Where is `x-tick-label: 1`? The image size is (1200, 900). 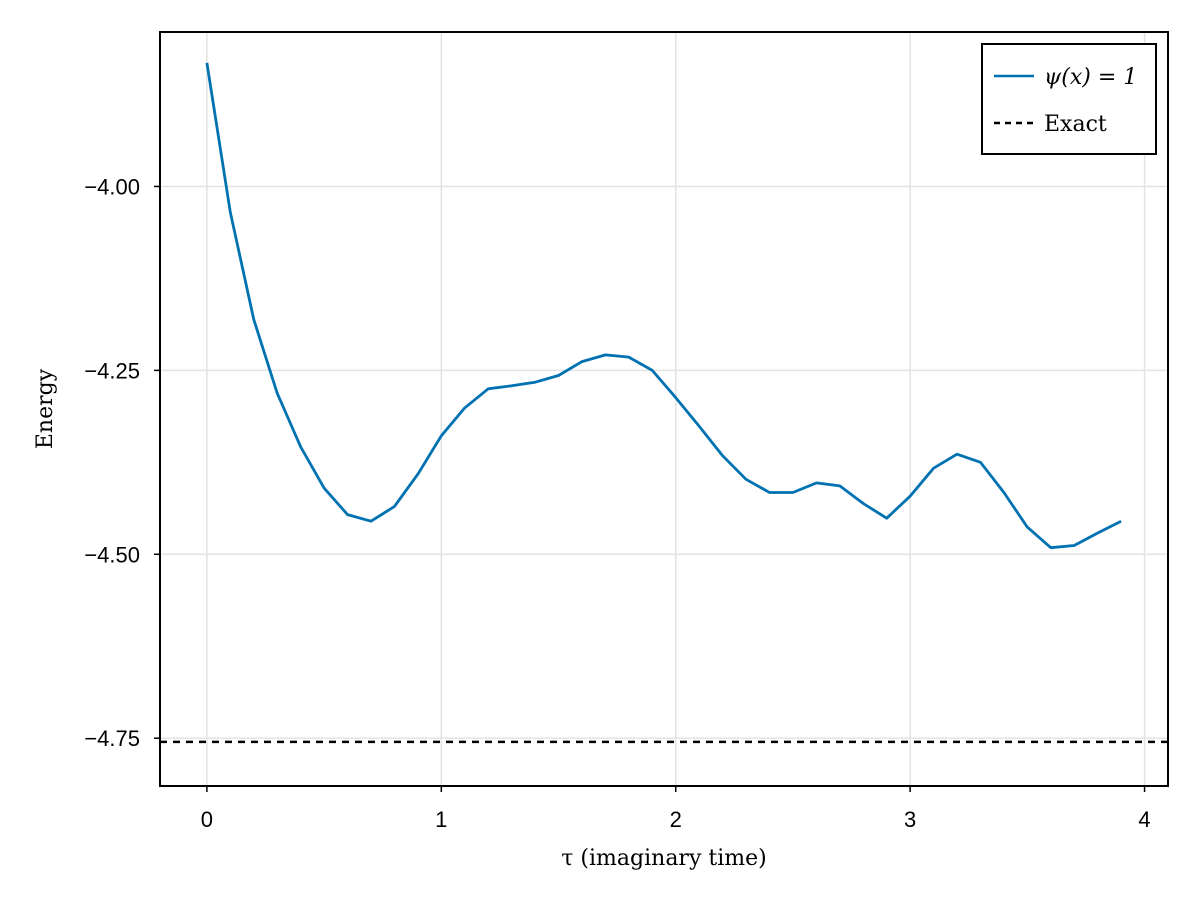 x-tick-label: 1 is located at coordinates (441, 819).